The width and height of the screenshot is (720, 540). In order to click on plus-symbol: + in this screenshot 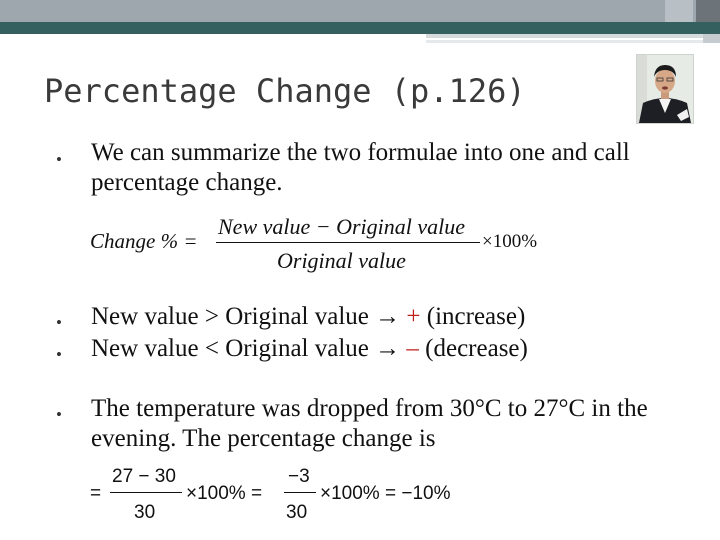, I will do `click(413, 316)`.